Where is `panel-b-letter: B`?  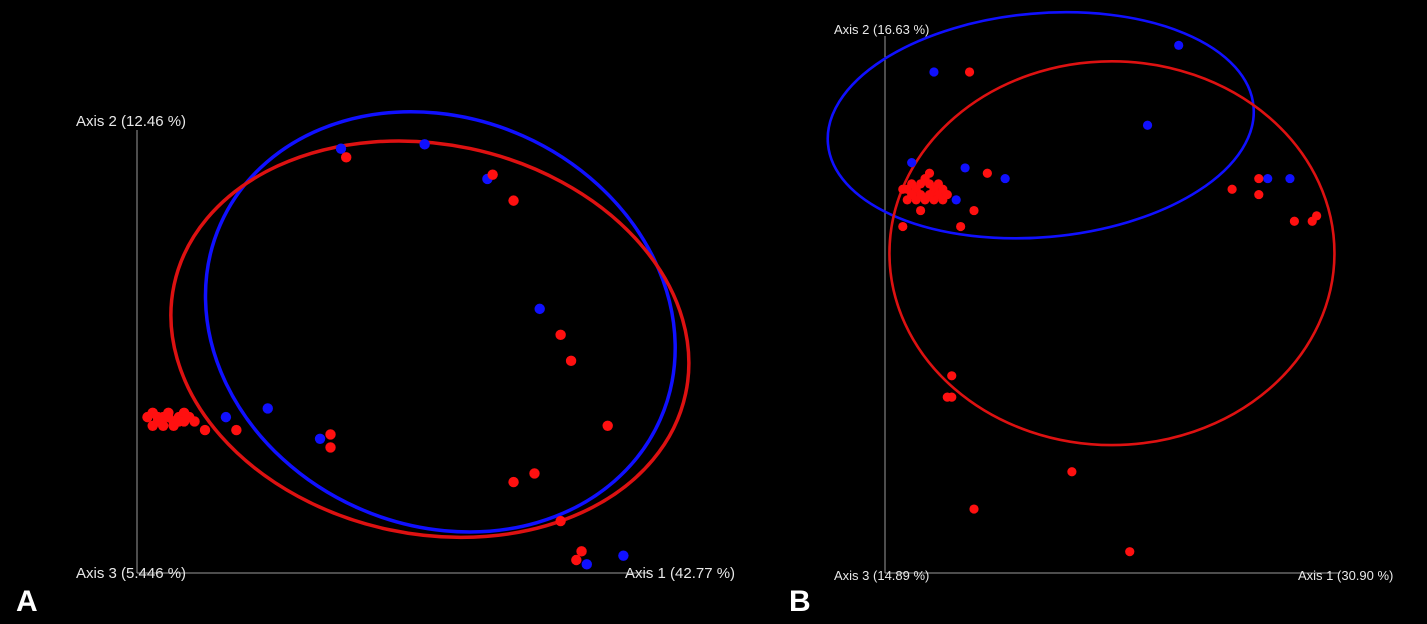 panel-b-letter: B is located at coordinates (800, 601).